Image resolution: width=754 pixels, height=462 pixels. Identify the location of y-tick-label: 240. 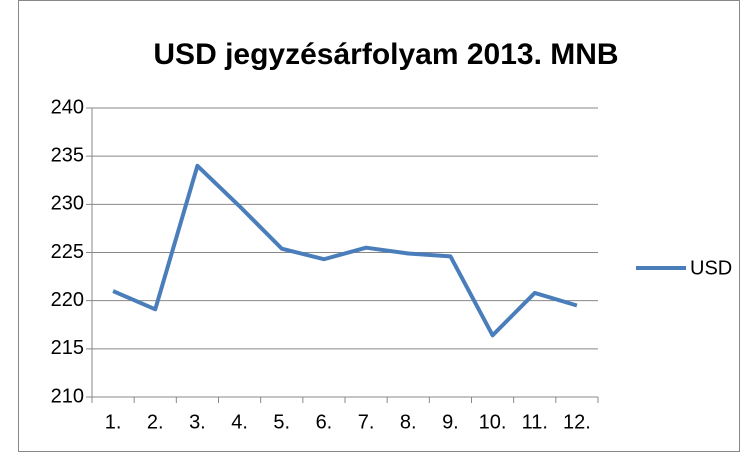
(67, 107).